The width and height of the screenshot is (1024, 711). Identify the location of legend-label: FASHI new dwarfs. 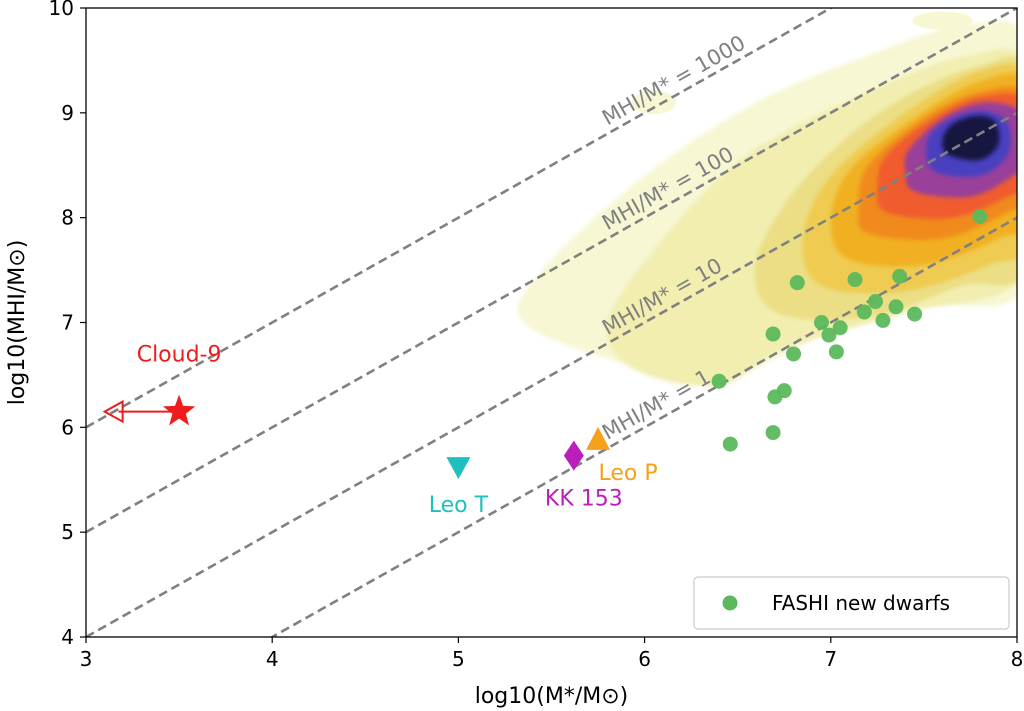
(861, 603).